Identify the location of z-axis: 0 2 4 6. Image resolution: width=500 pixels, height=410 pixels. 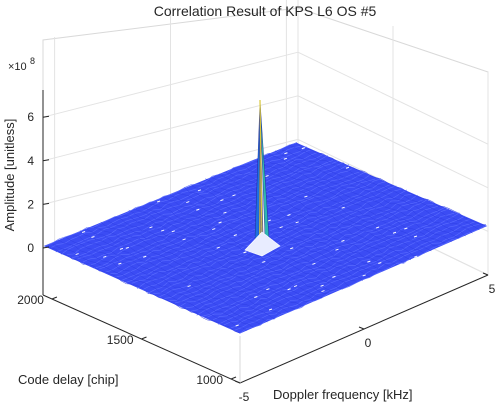
(38, 172).